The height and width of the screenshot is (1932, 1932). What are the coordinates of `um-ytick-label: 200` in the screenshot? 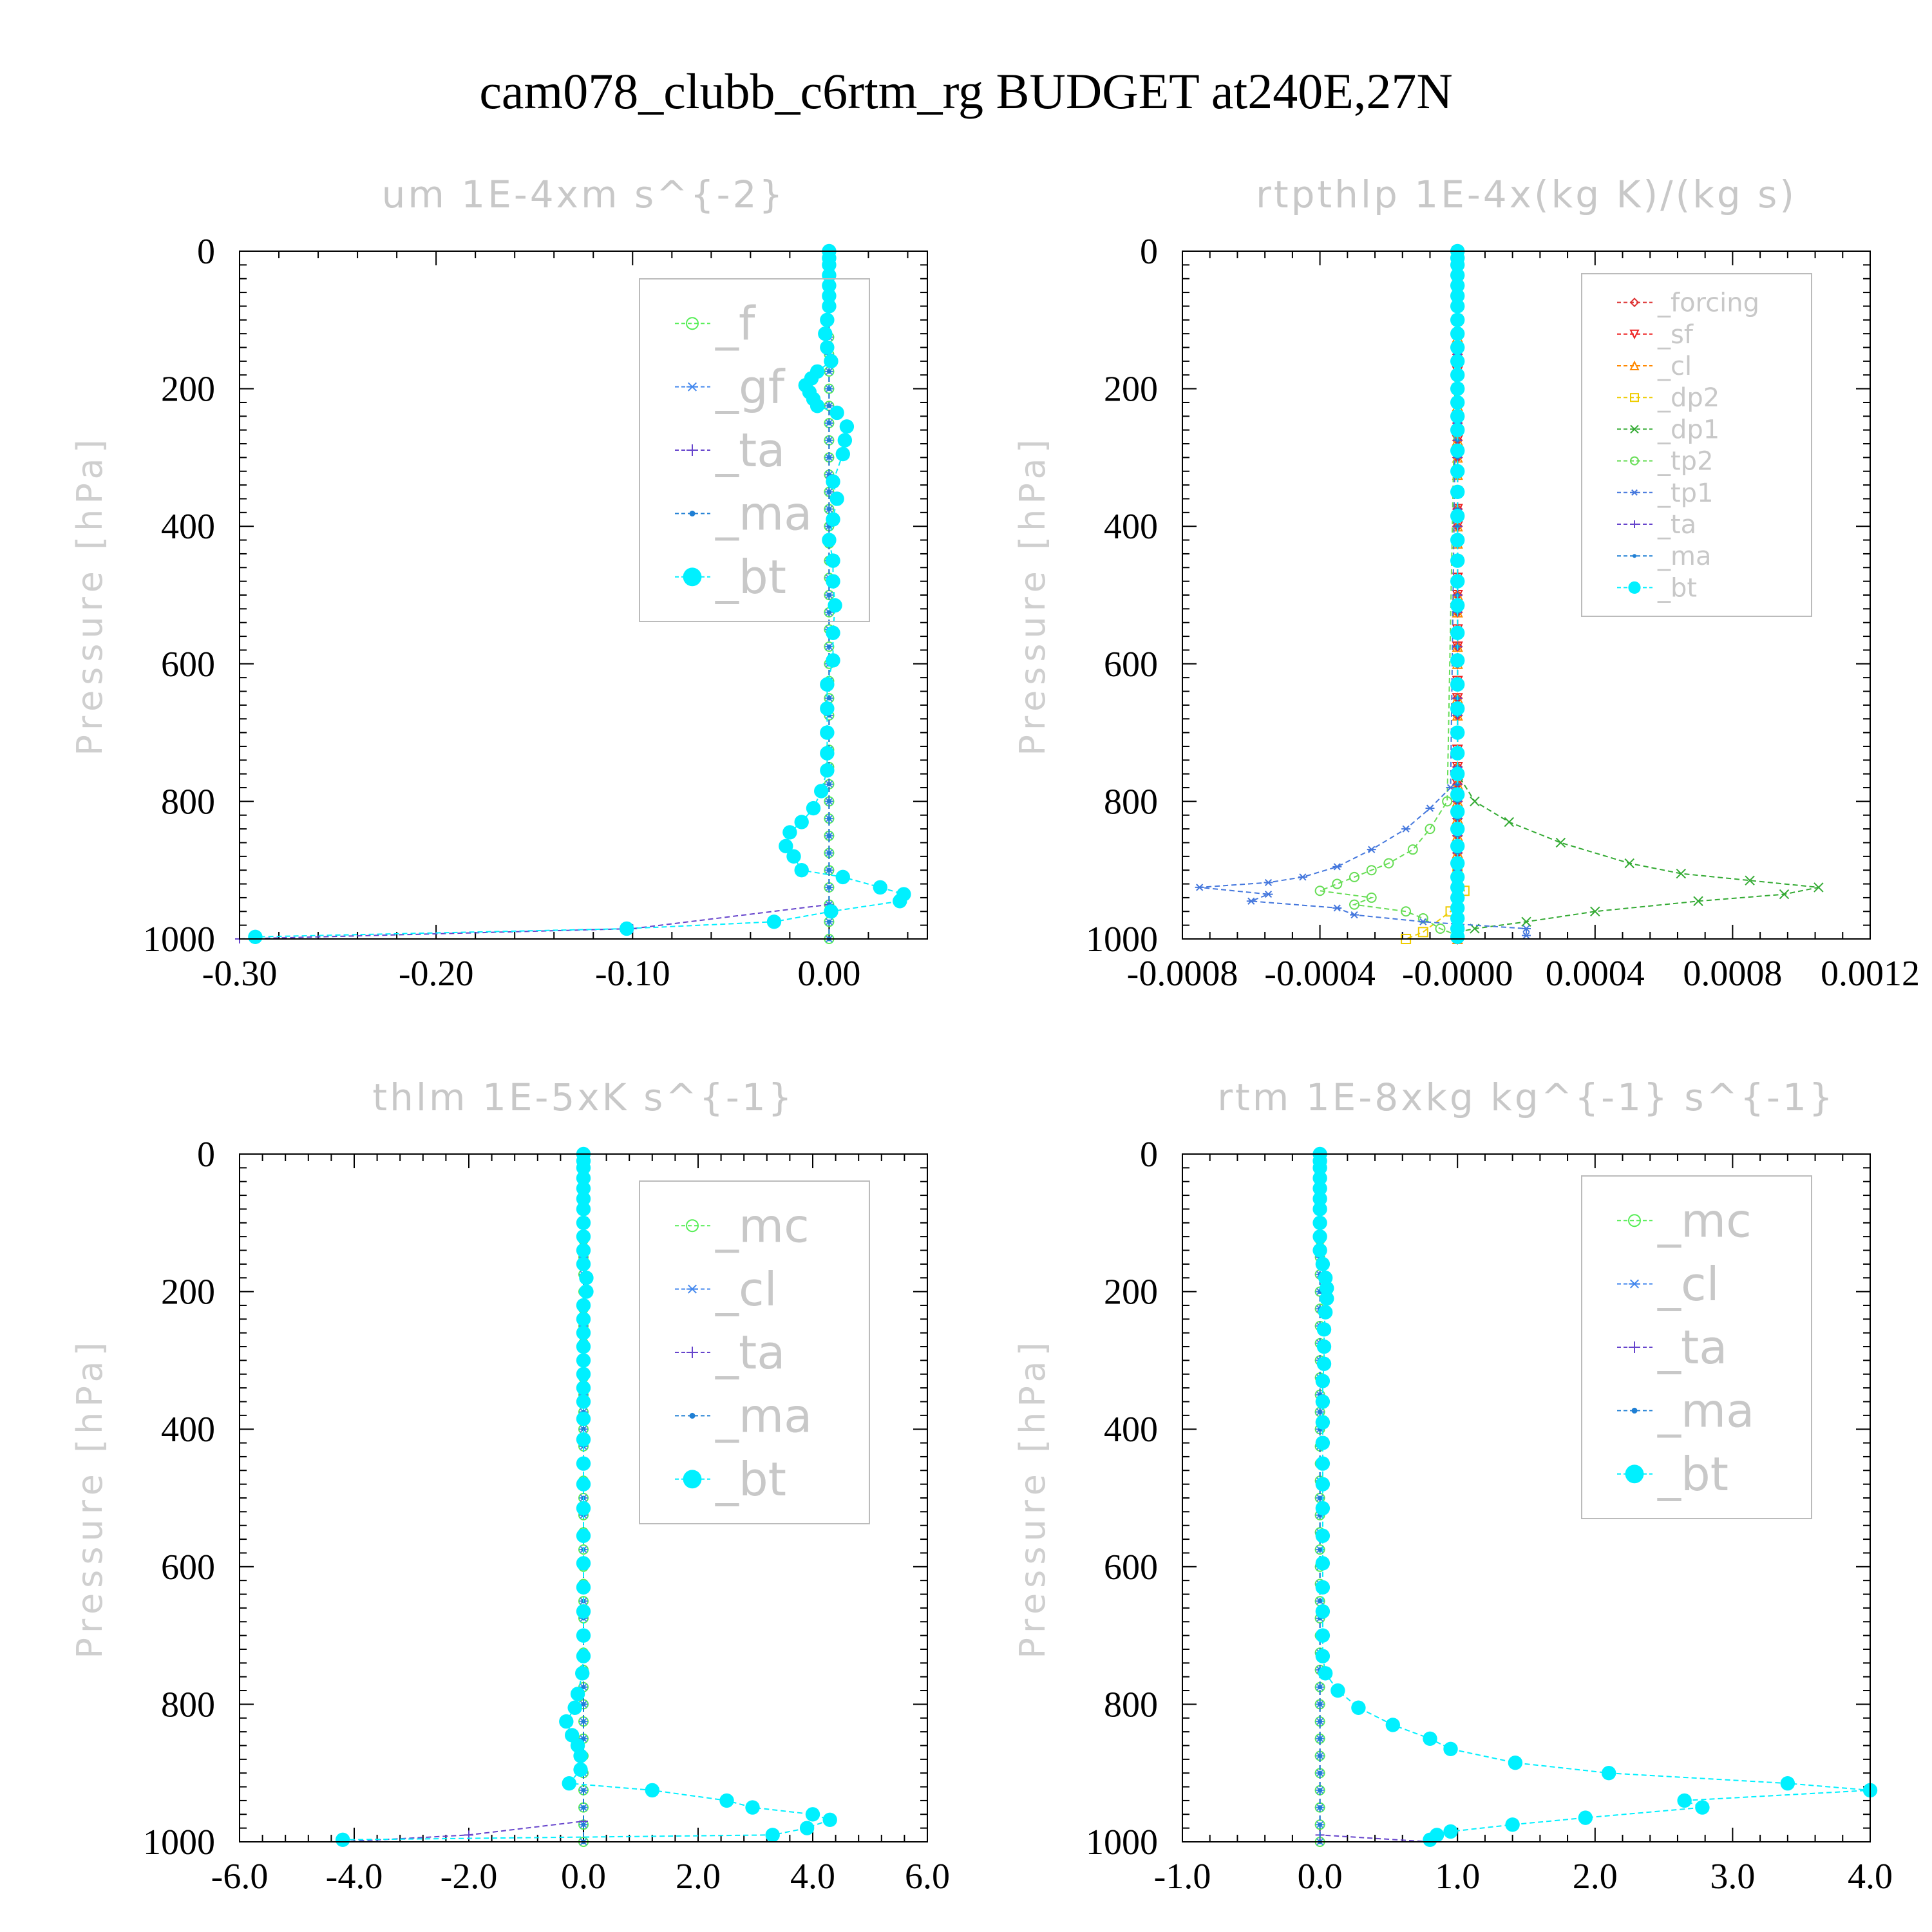 It's located at (188, 390).